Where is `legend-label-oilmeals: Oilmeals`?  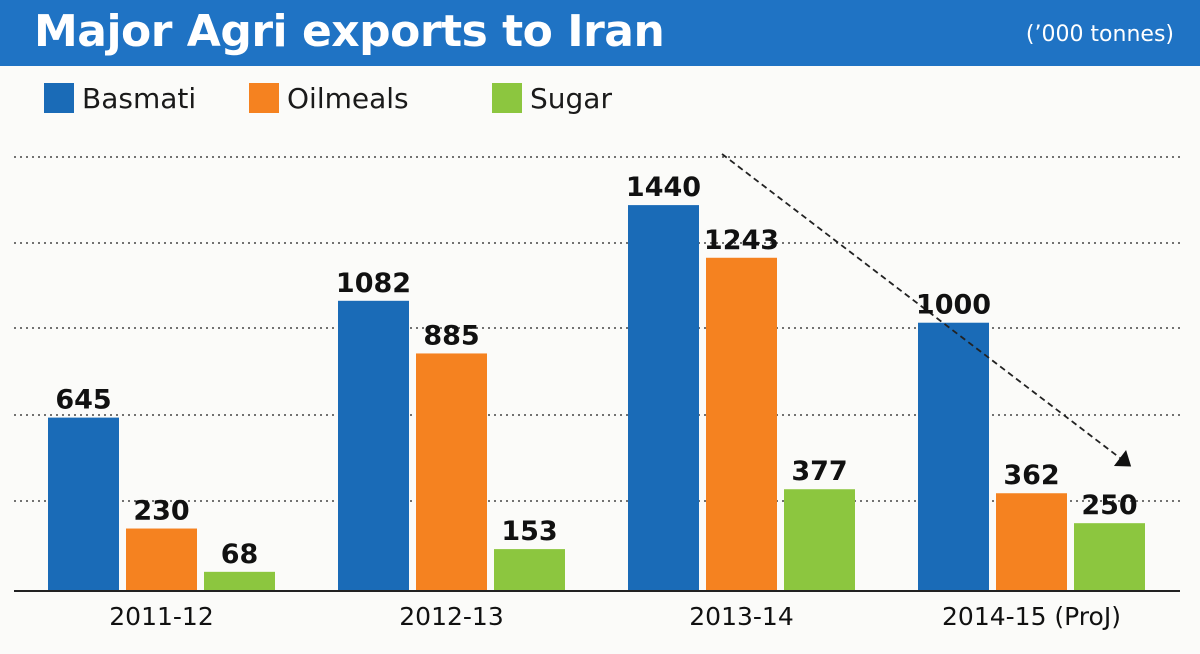
legend-label-oilmeals: Oilmeals is located at coordinates (348, 98).